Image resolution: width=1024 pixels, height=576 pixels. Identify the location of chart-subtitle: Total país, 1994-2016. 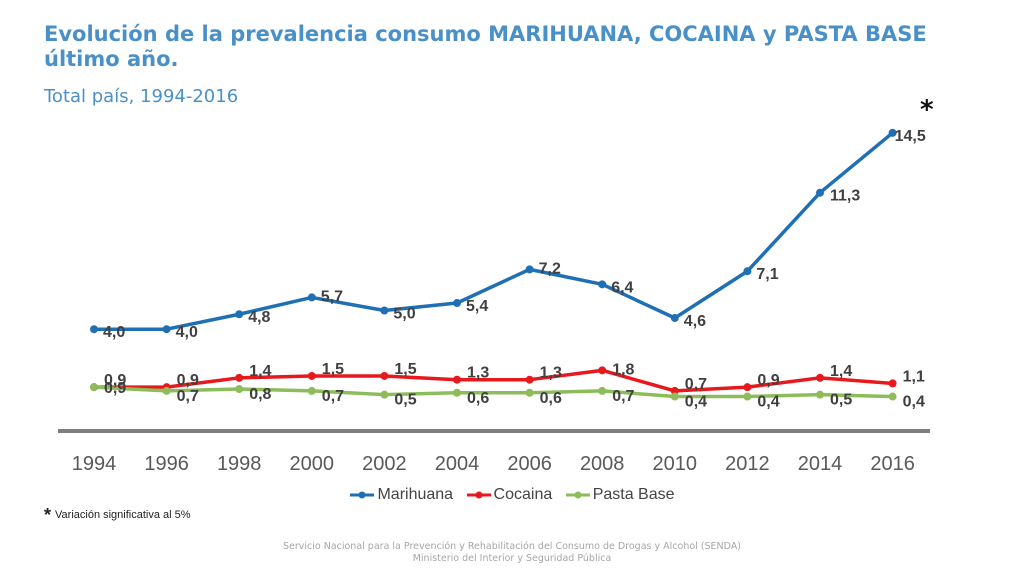
(141, 96).